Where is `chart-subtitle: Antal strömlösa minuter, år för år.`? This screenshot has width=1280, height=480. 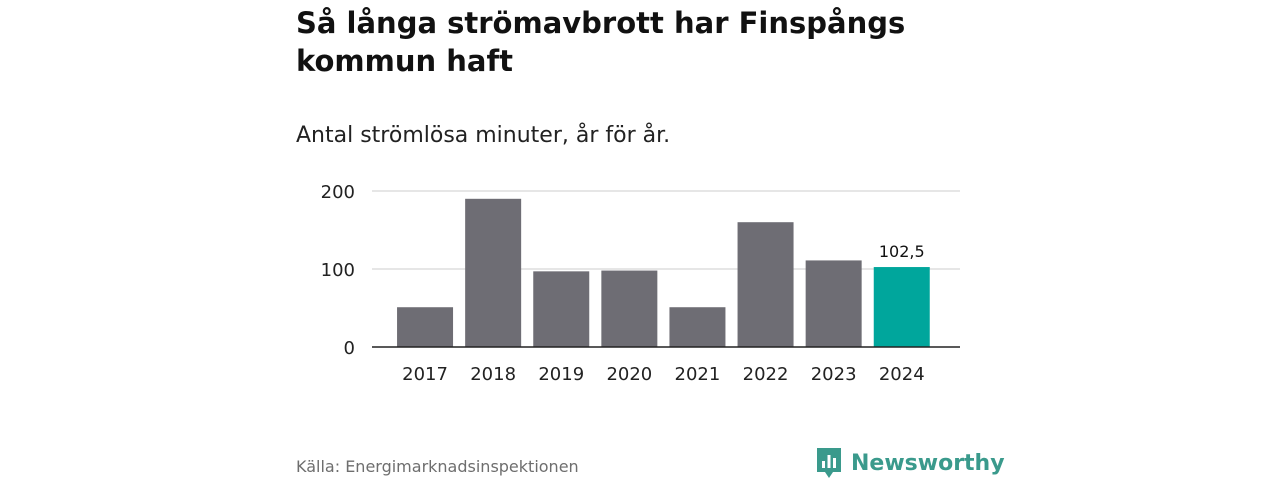
chart-subtitle: Antal strömlösa minuter, år för år. is located at coordinates (483, 135).